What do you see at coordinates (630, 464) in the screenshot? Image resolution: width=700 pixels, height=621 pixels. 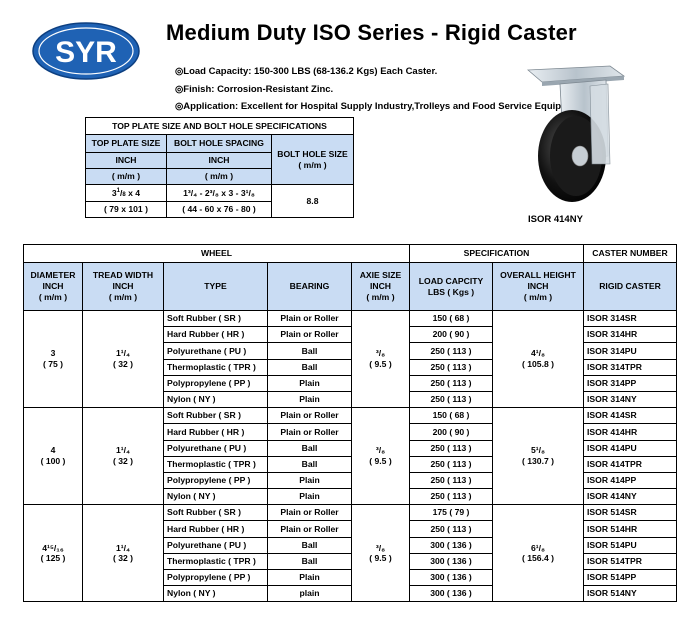 I see `caster-model-cell: ISOR 414TPR` at bounding box center [630, 464].